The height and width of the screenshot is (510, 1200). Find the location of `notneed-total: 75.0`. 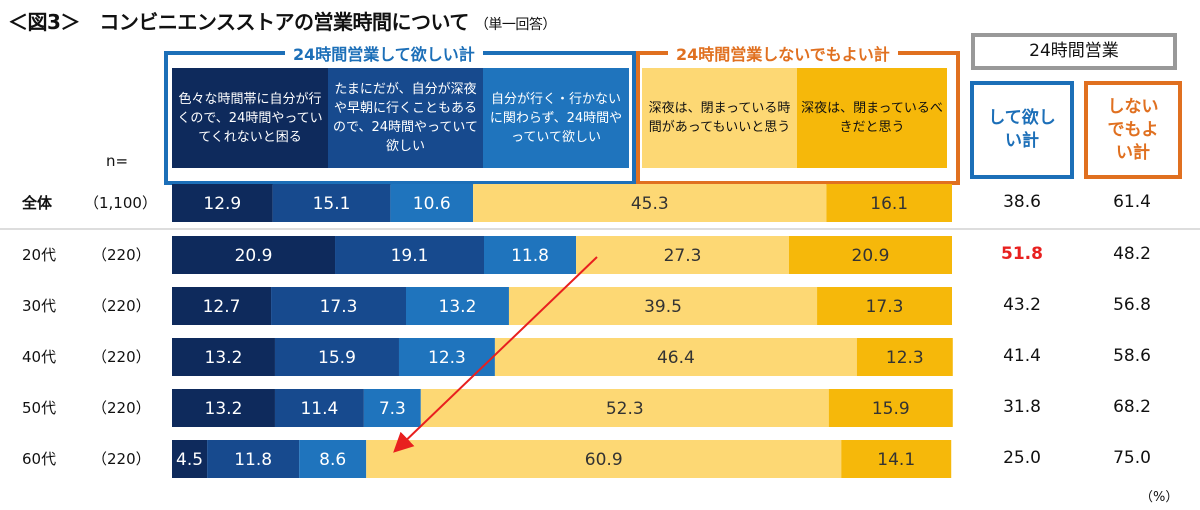

notneed-total: 75.0 is located at coordinates (1132, 458).